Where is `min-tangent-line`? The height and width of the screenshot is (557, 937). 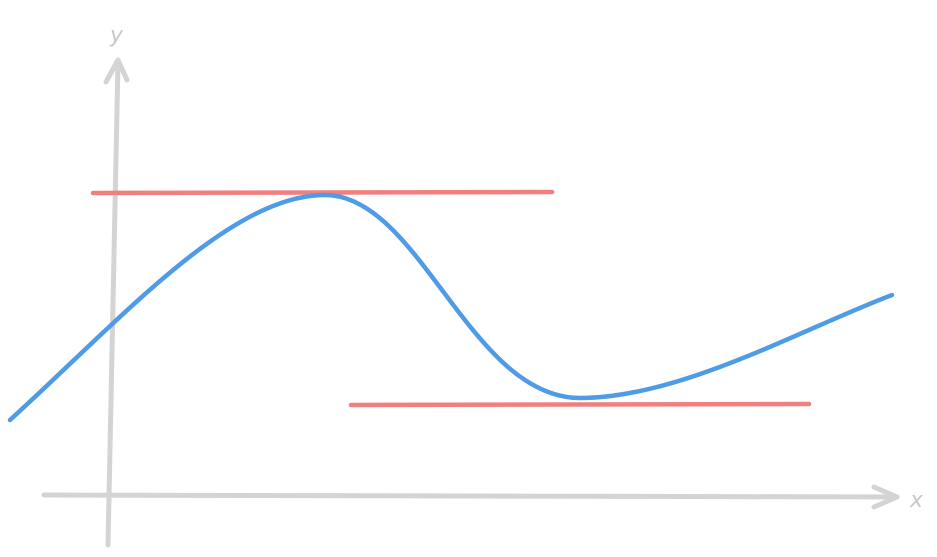 min-tangent-line is located at coordinates (580, 404).